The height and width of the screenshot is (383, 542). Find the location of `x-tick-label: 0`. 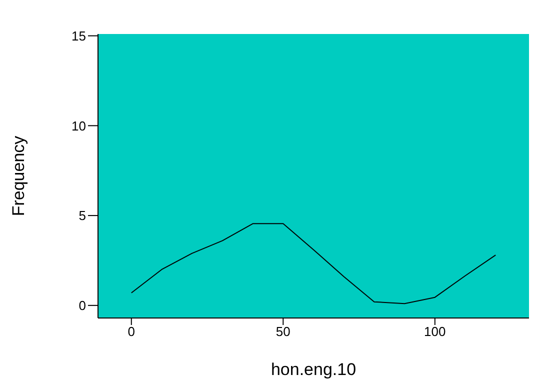

x-tick-label: 0 is located at coordinates (132, 332).